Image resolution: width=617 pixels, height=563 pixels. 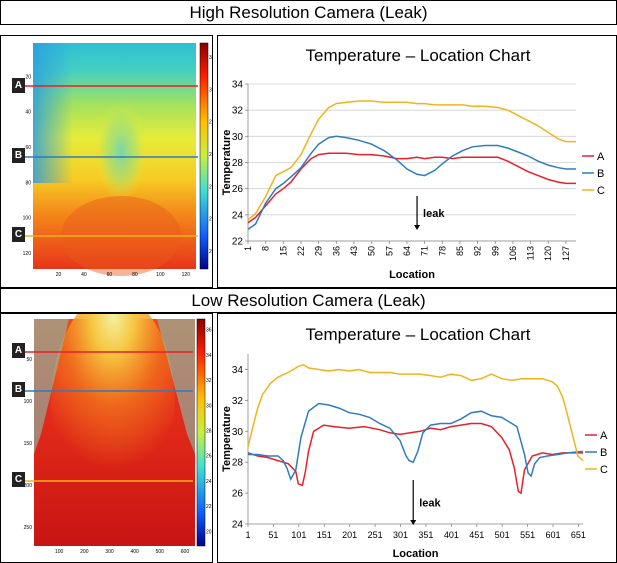 What do you see at coordinates (209, 356) in the screenshot?
I see `colorbar-tick: 34` at bounding box center [209, 356].